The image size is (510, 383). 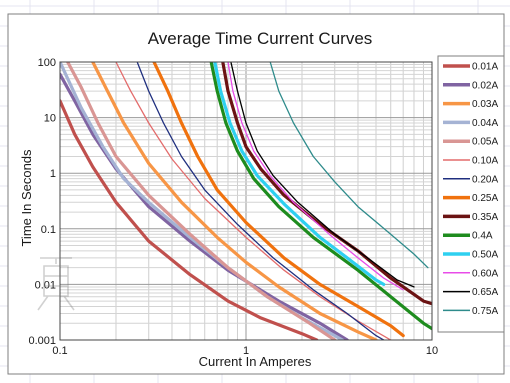 What do you see at coordinates (485, 85) in the screenshot?
I see `legend-label: 0.02A` at bounding box center [485, 85].